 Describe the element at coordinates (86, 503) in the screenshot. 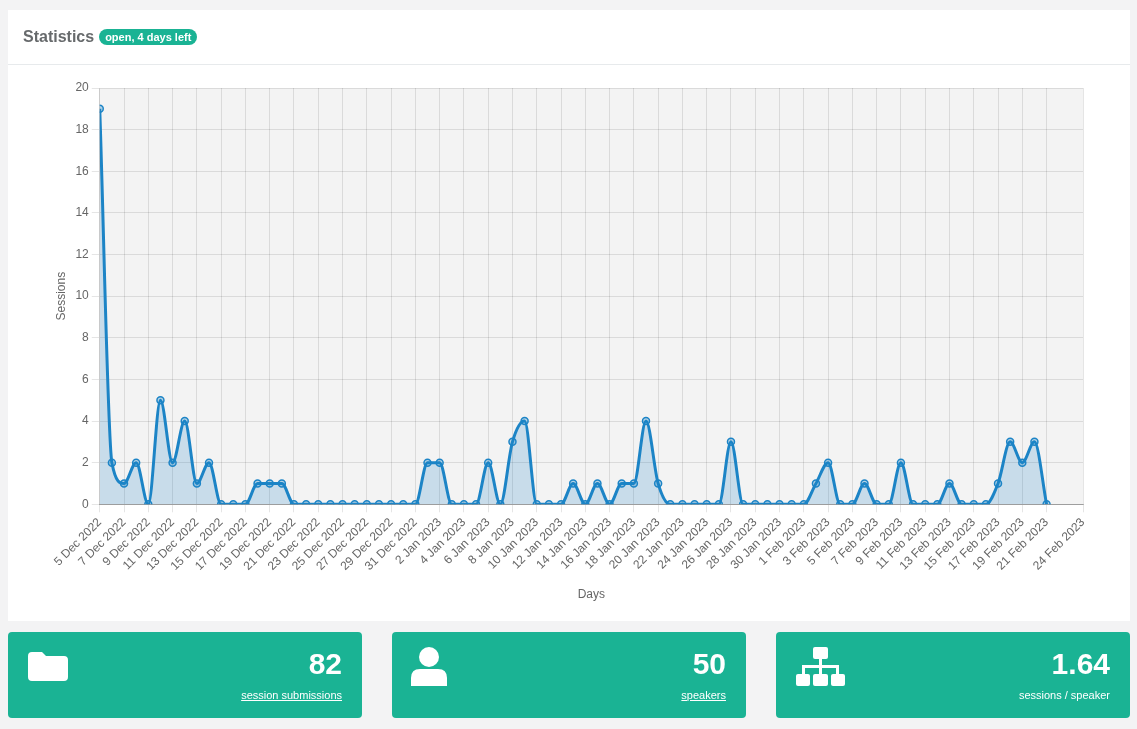

I see `y-tick-label: 0` at that location.